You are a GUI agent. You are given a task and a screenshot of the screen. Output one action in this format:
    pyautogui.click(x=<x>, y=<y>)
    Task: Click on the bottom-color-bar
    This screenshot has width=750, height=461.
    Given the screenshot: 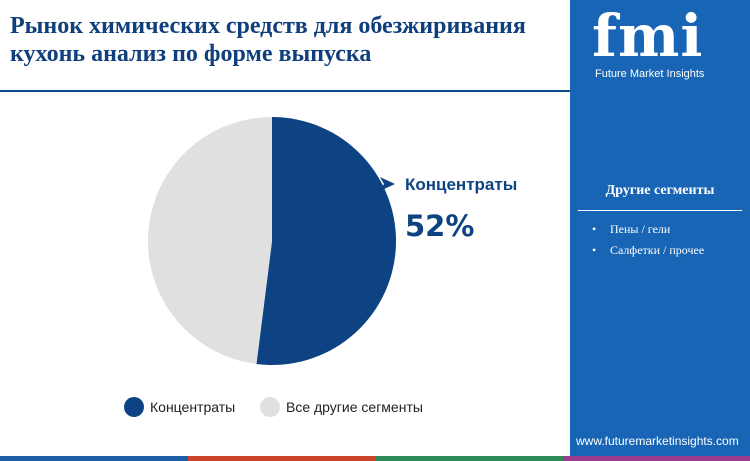 What is the action you would take?
    pyautogui.click(x=375, y=458)
    